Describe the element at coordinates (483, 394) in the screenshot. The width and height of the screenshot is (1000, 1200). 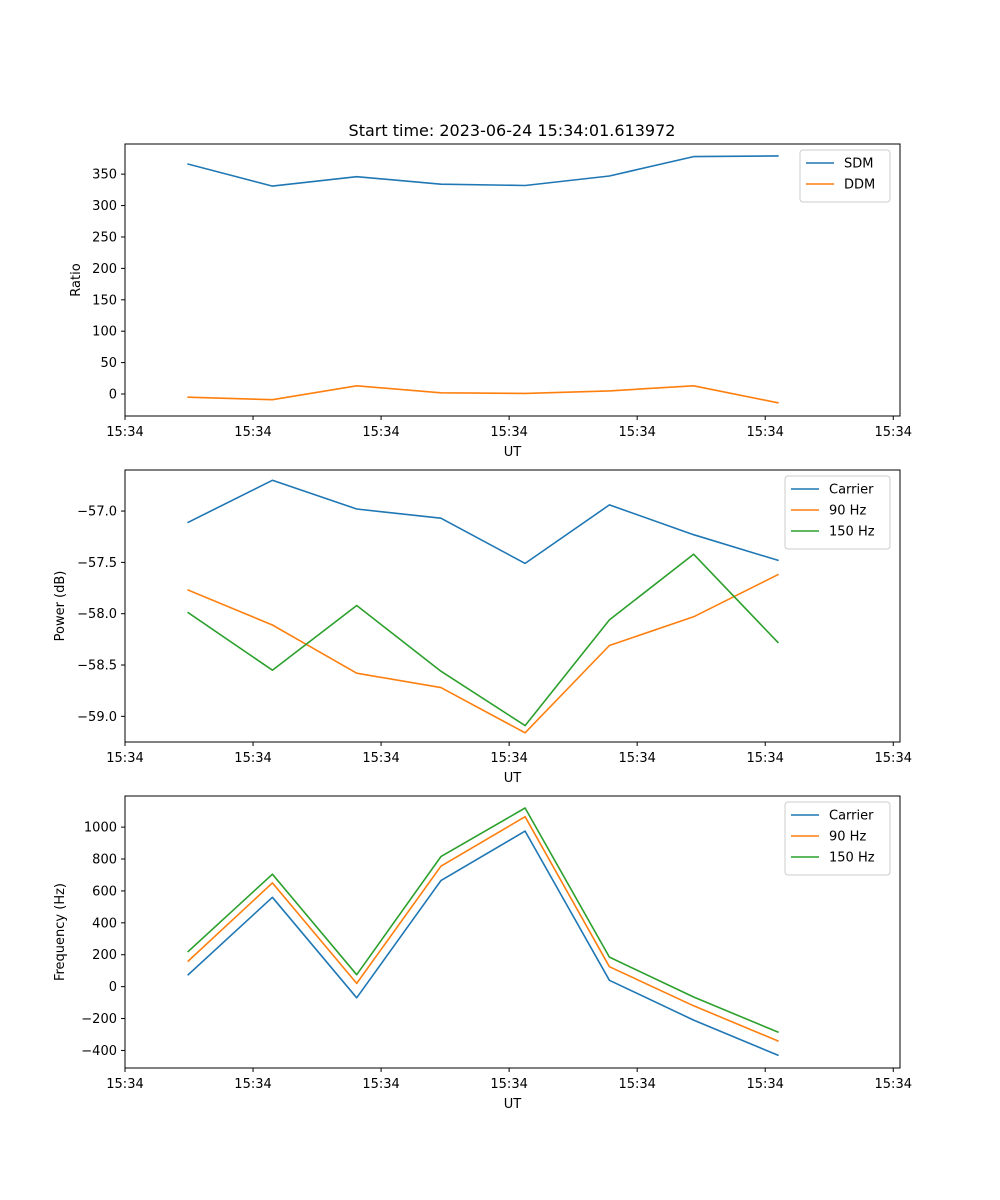
I see `series-line-ddm` at that location.